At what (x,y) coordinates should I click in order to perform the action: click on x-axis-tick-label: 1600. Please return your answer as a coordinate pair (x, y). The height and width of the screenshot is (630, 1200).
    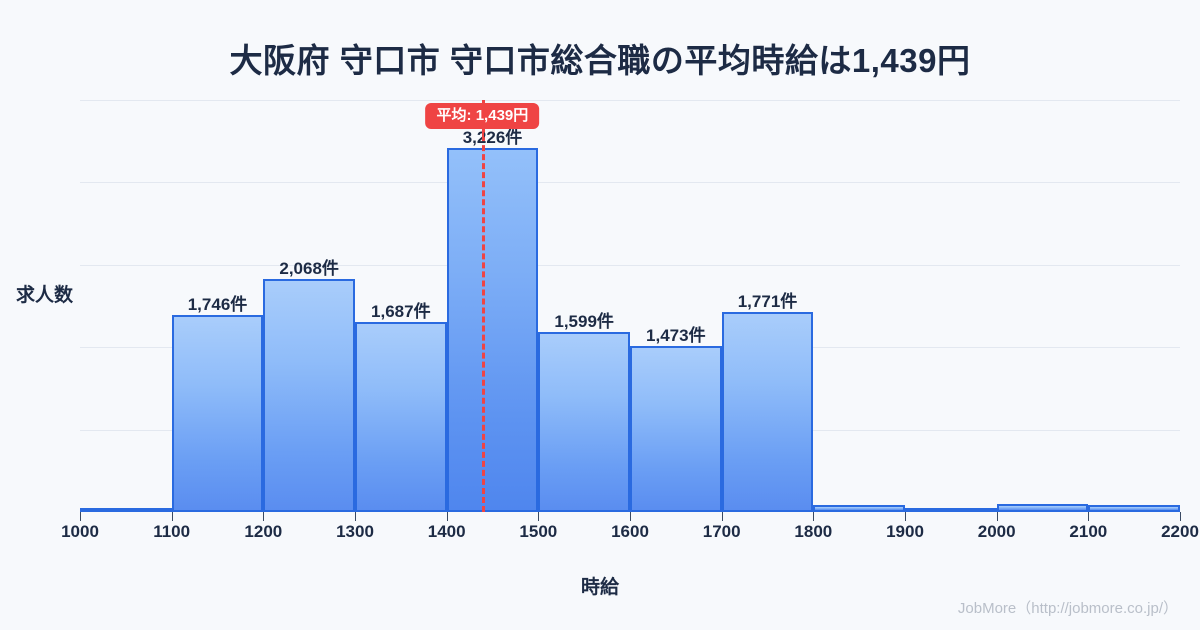
    Looking at the image, I should click on (630, 531).